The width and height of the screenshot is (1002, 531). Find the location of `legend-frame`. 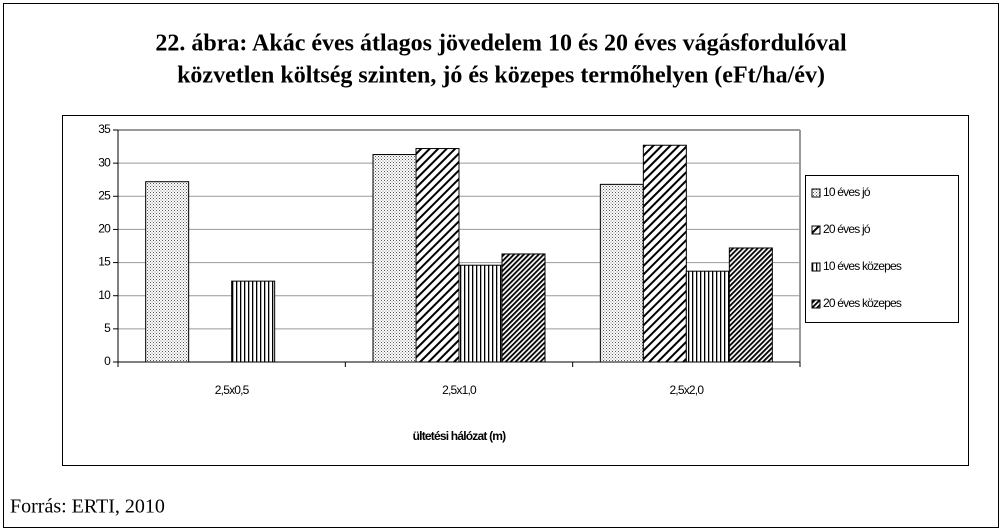

legend-frame is located at coordinates (882, 249).